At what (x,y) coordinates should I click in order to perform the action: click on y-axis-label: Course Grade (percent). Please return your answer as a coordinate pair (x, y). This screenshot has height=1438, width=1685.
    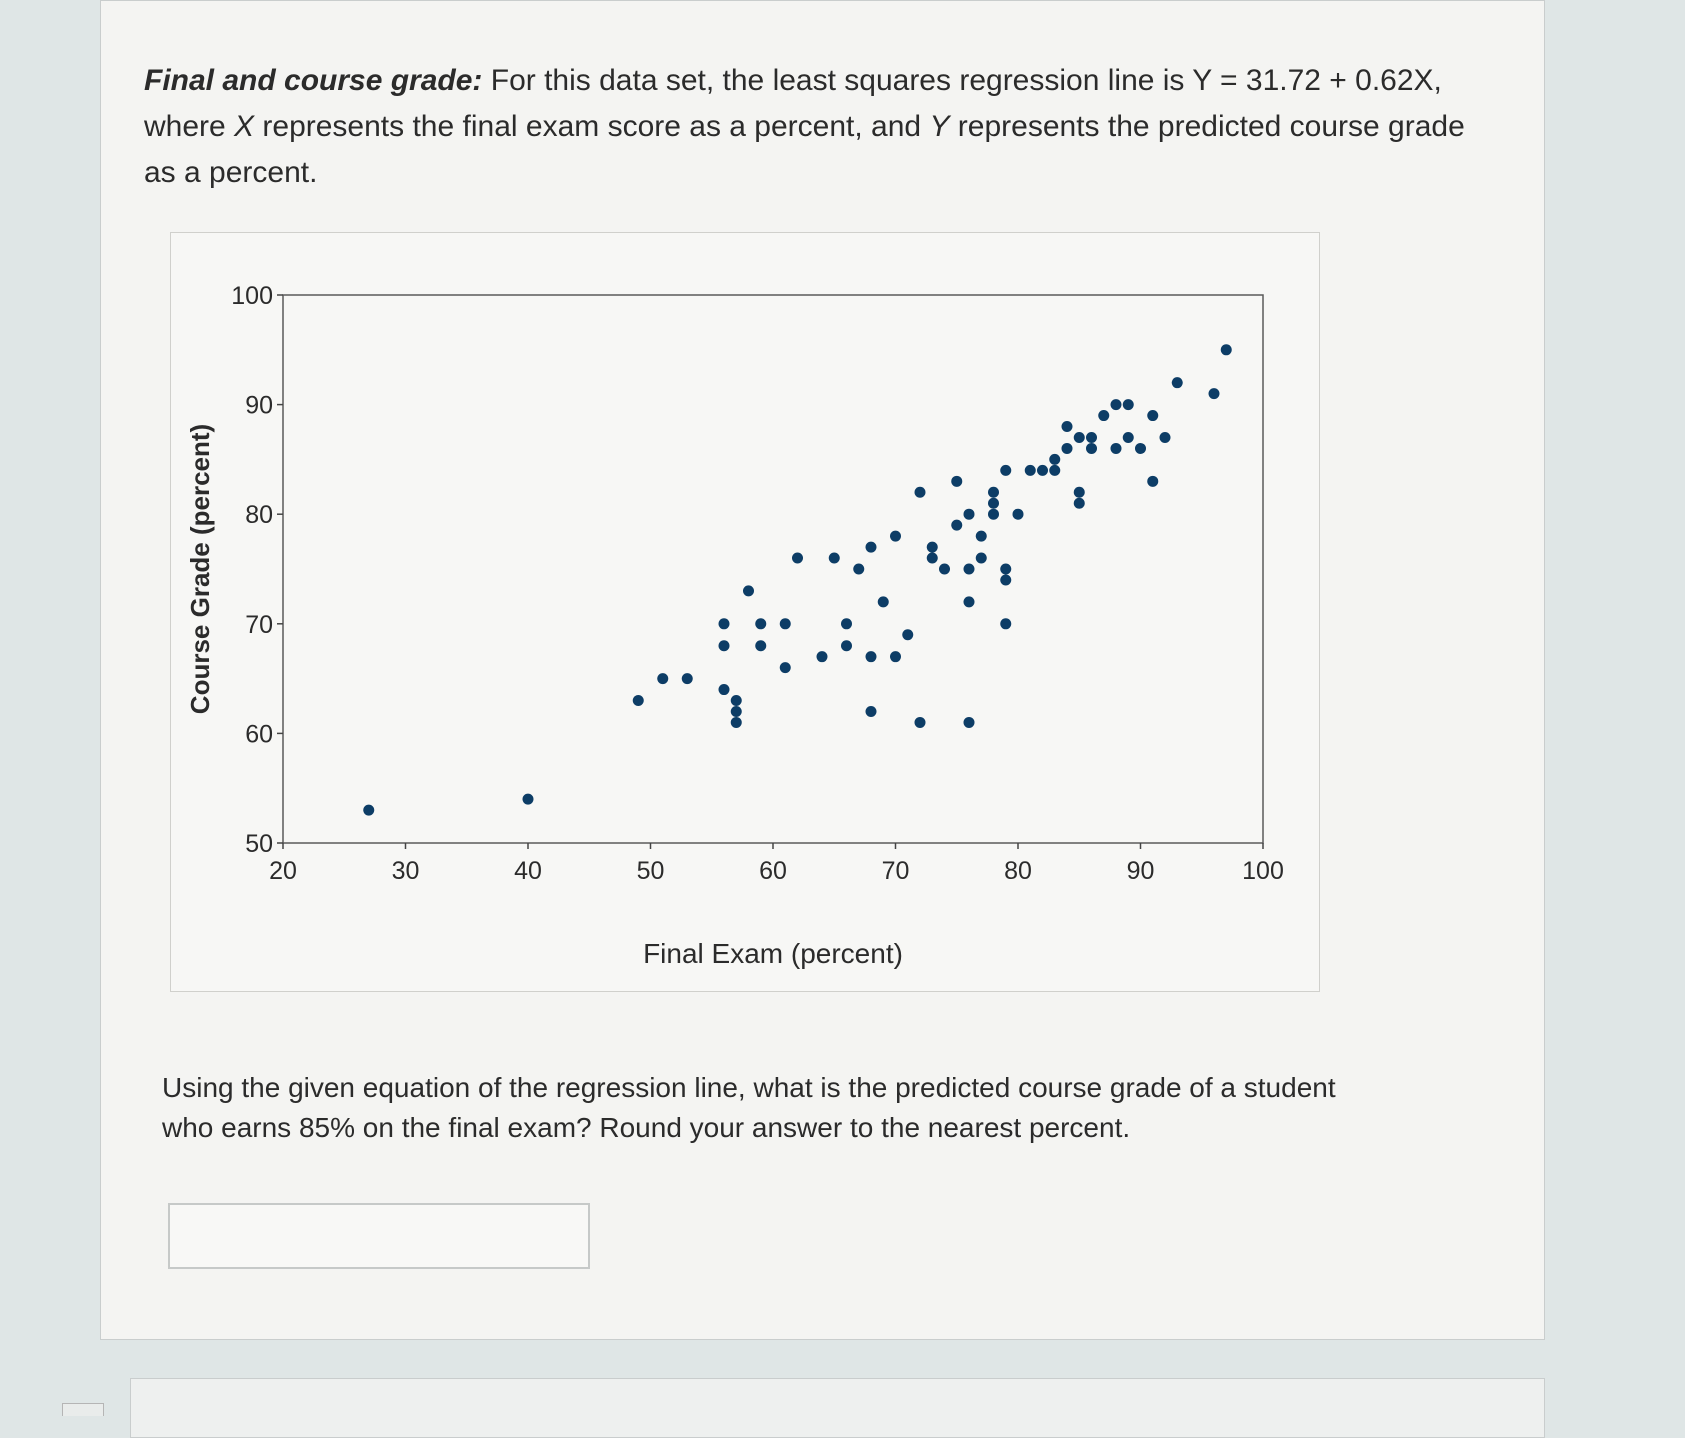
    Looking at the image, I should click on (200, 569).